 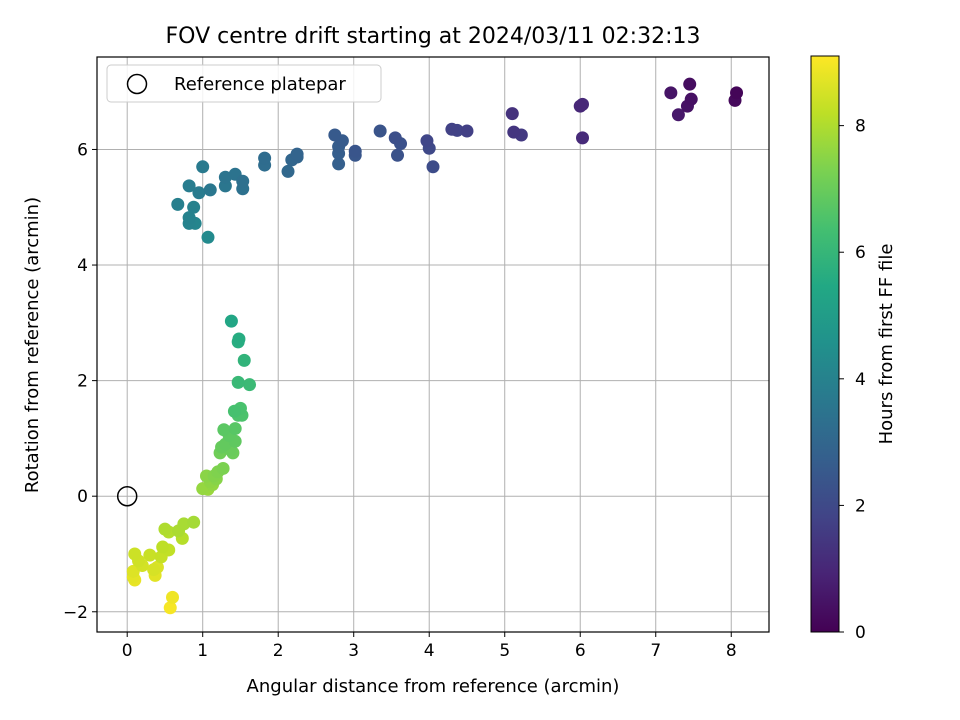 What do you see at coordinates (278, 651) in the screenshot?
I see `x-tick-label: 2` at bounding box center [278, 651].